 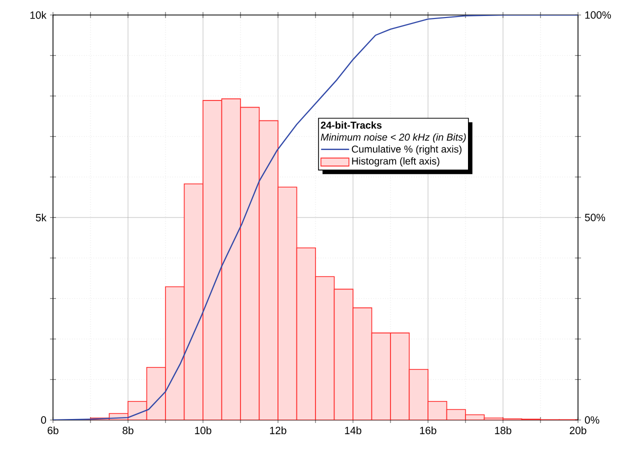 What do you see at coordinates (41, 218) in the screenshot?
I see `y-tick-label: 5k` at bounding box center [41, 218].